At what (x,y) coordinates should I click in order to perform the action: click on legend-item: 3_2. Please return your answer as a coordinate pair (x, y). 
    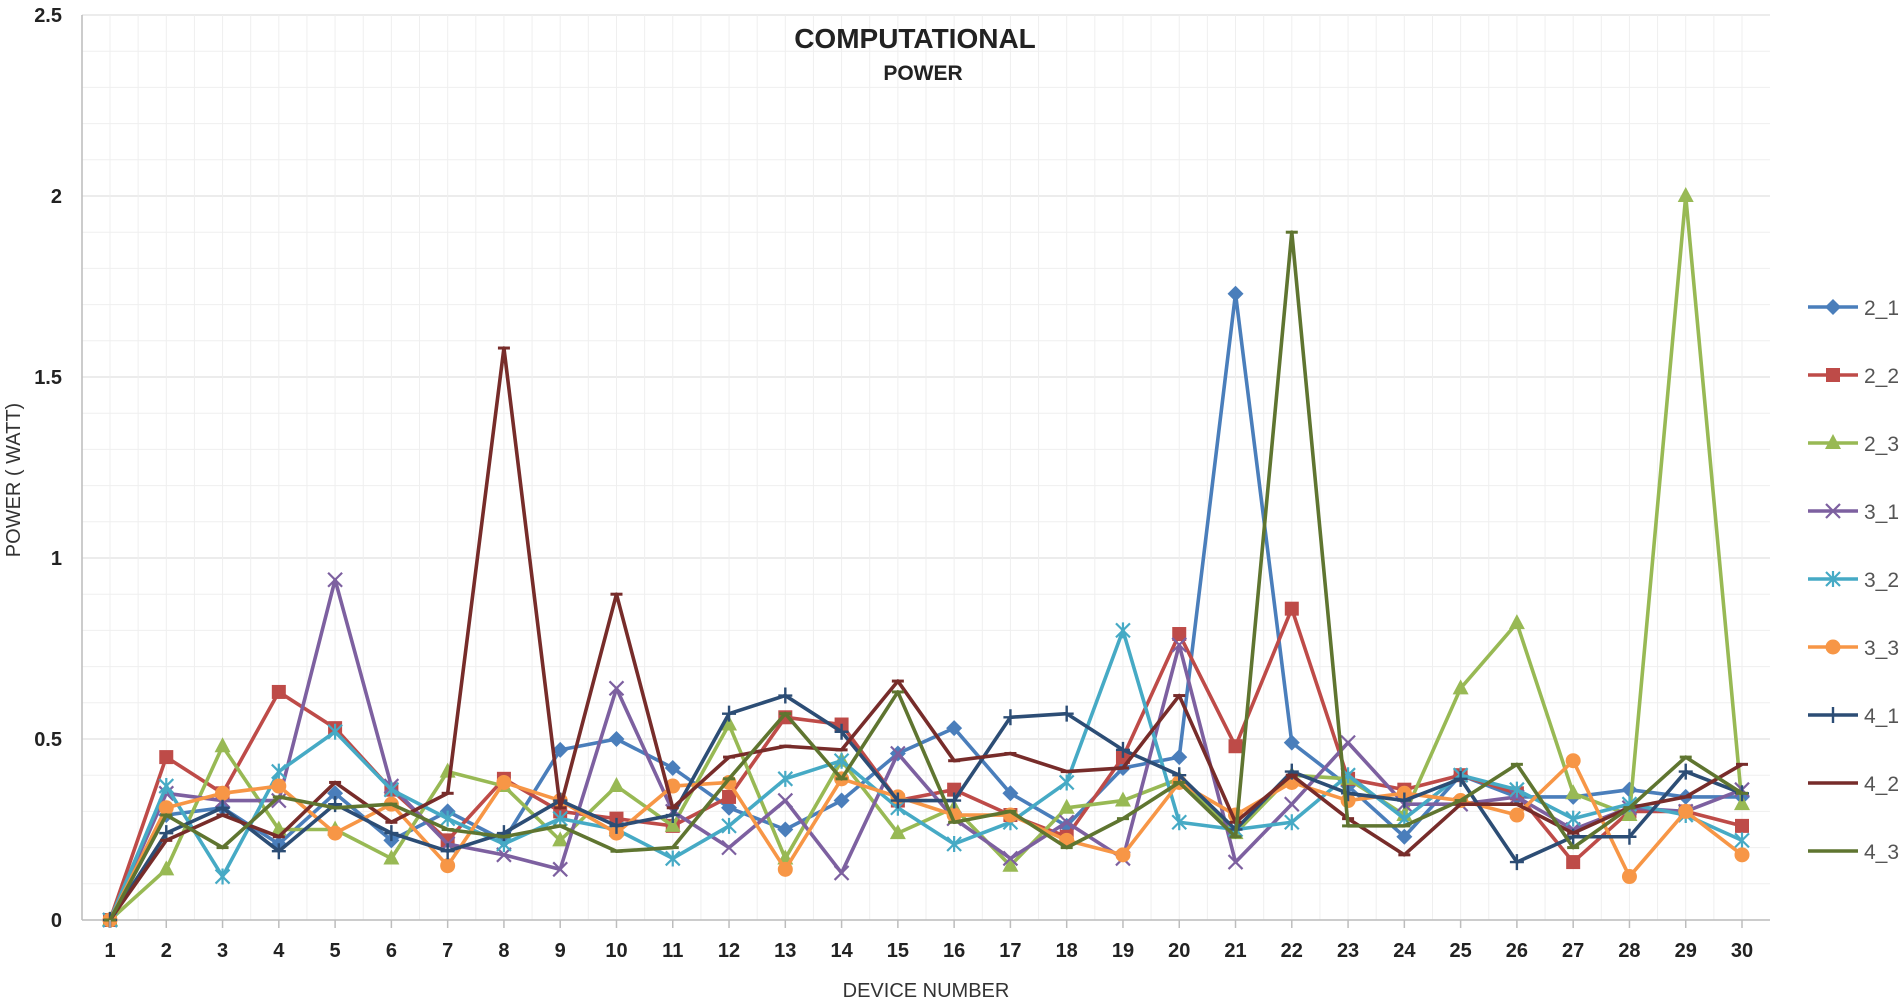
    Looking at the image, I should click on (1853, 580).